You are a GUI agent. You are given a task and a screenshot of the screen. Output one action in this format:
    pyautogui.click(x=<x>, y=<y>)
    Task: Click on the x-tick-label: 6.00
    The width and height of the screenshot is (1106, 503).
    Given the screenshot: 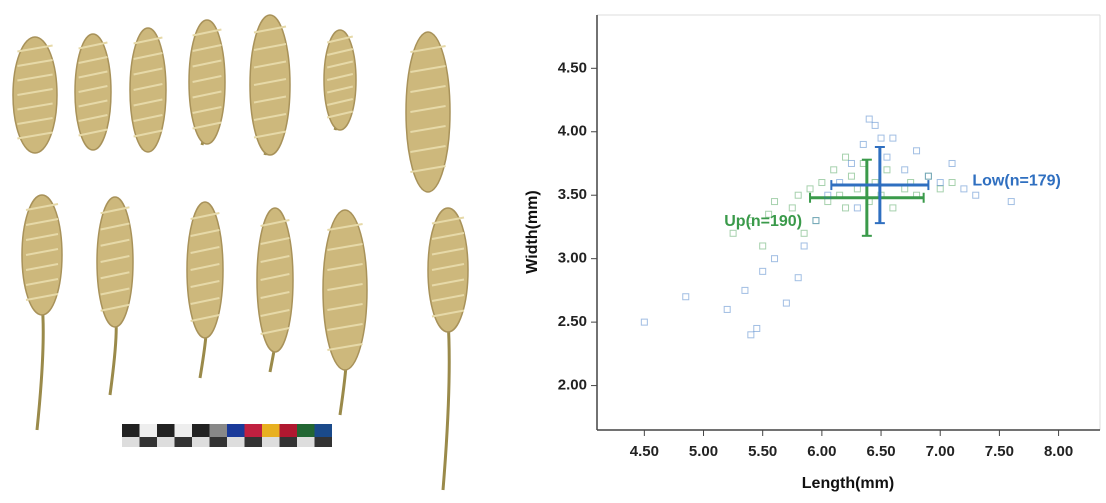 What is the action you would take?
    pyautogui.click(x=821, y=451)
    